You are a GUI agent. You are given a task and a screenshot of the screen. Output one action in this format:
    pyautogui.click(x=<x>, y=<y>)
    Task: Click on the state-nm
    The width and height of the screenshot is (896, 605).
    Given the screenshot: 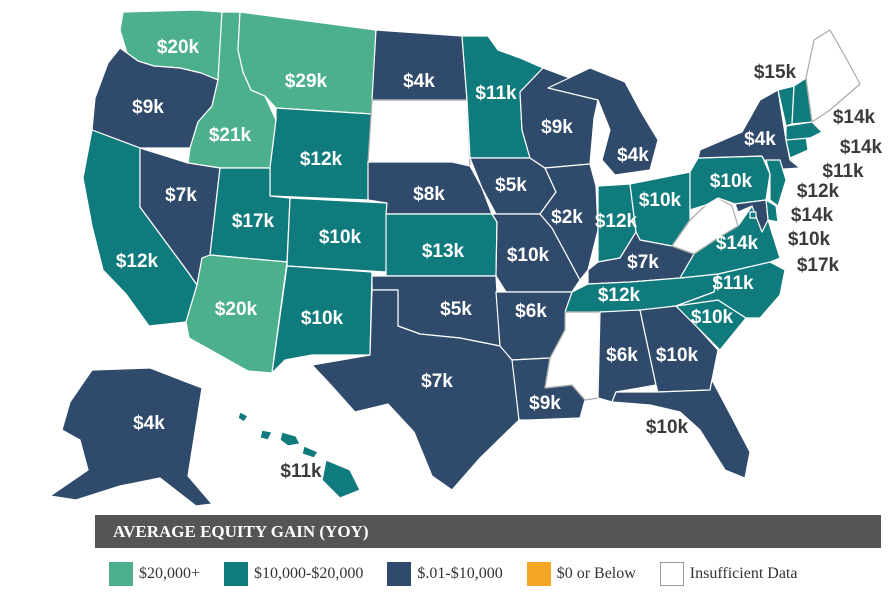 What is the action you would take?
    pyautogui.click(x=322, y=319)
    